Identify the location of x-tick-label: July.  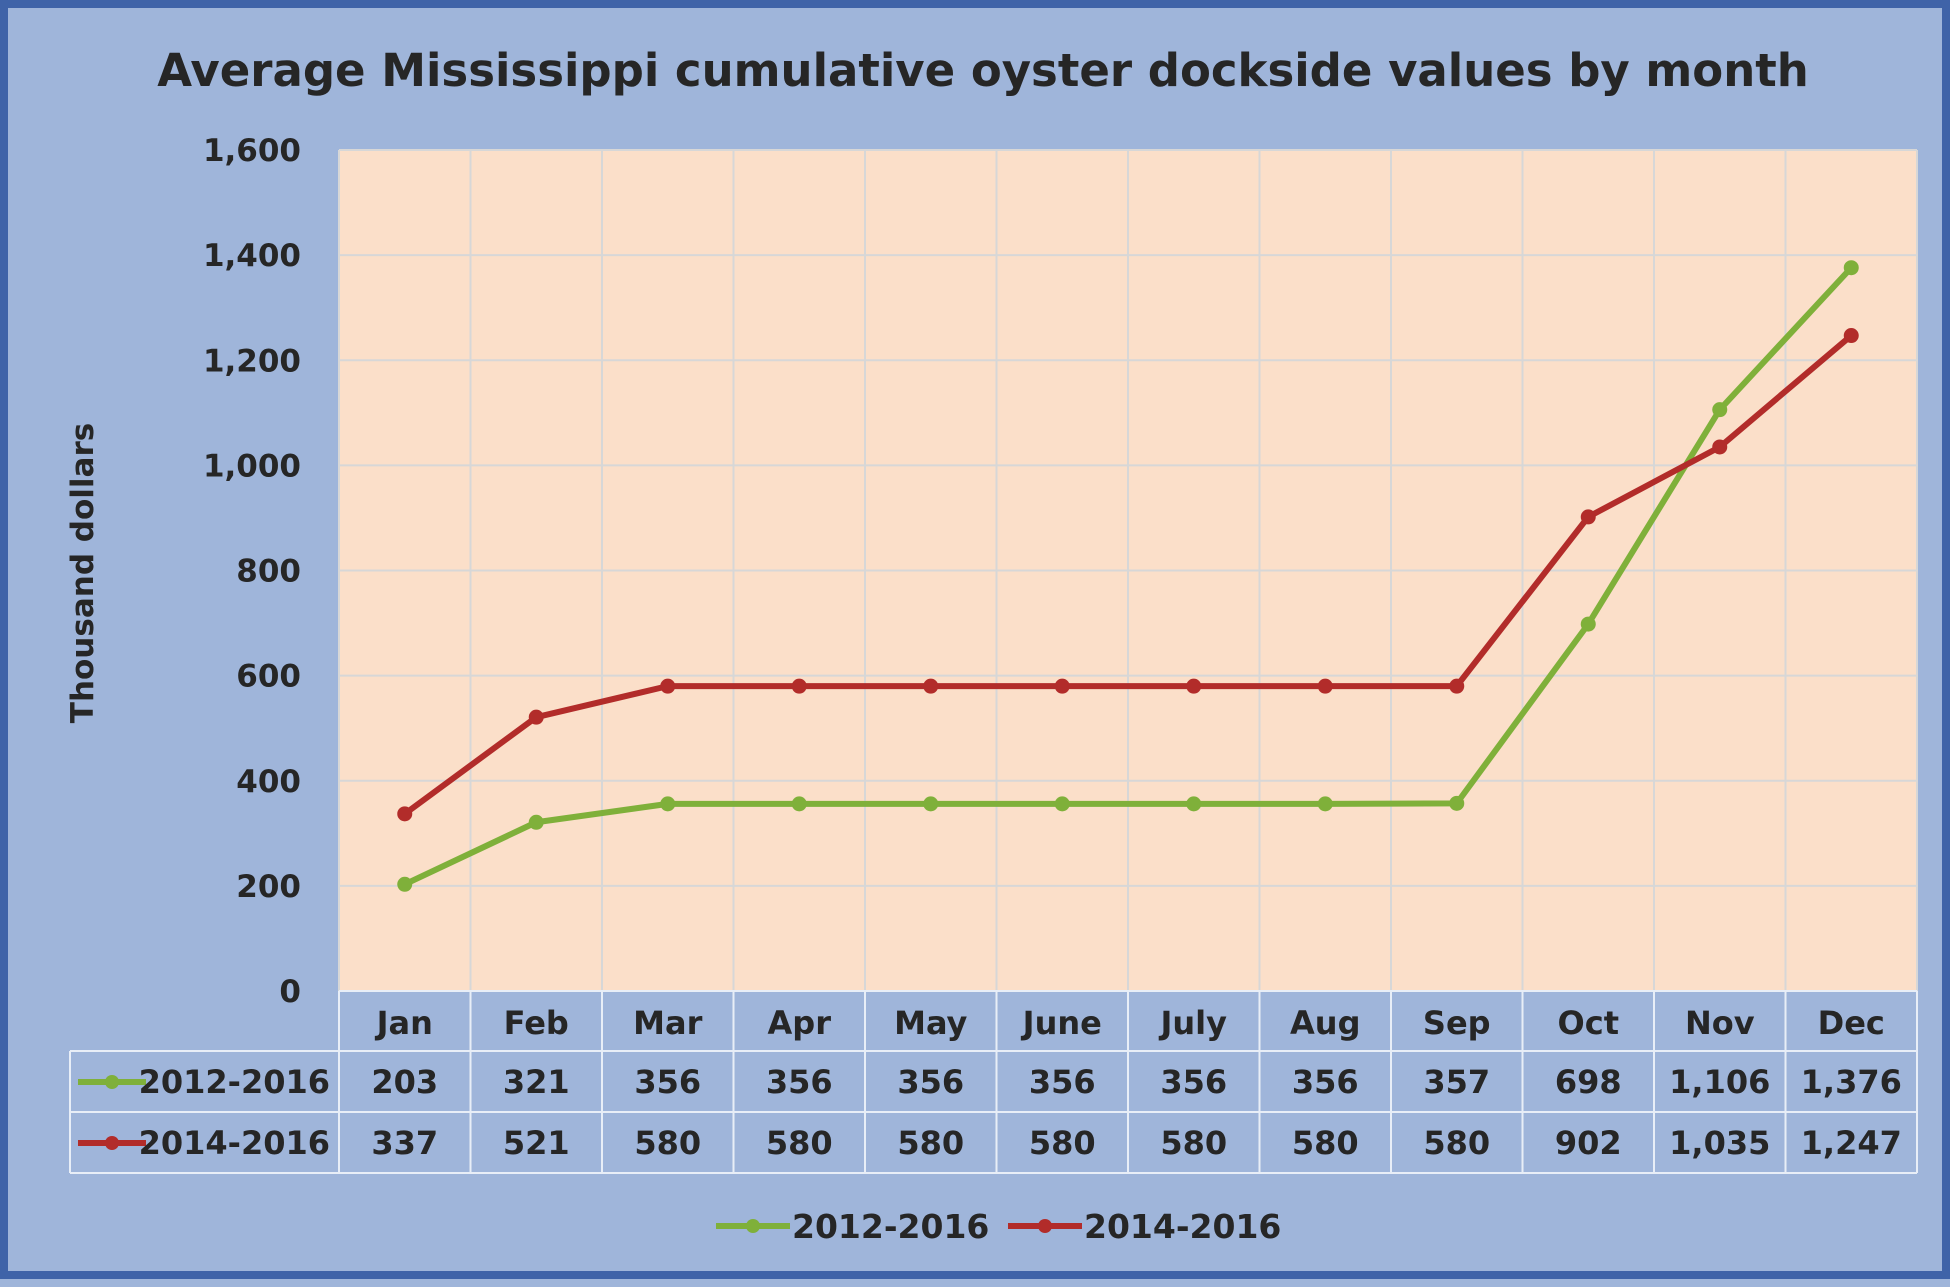
(1192, 1023).